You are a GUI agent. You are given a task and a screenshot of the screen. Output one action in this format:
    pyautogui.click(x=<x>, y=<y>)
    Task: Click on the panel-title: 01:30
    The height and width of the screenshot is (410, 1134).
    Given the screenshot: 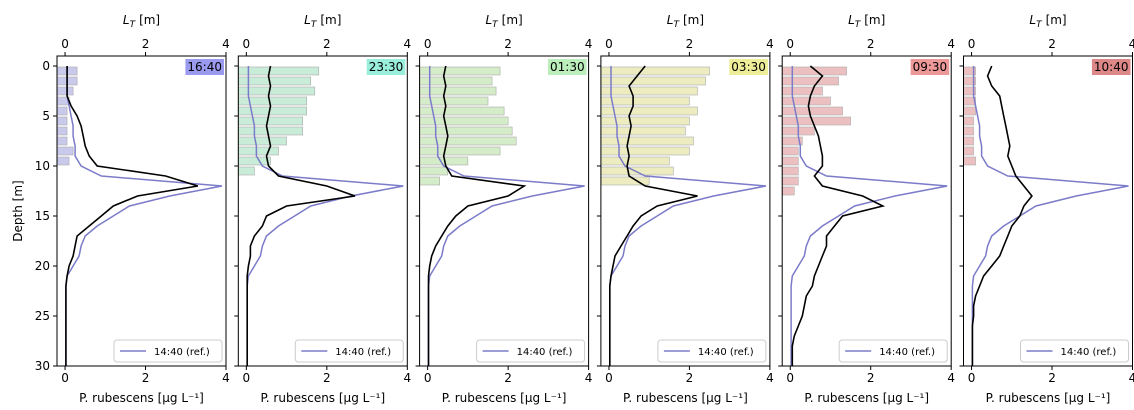 What is the action you would take?
    pyautogui.click(x=567, y=67)
    